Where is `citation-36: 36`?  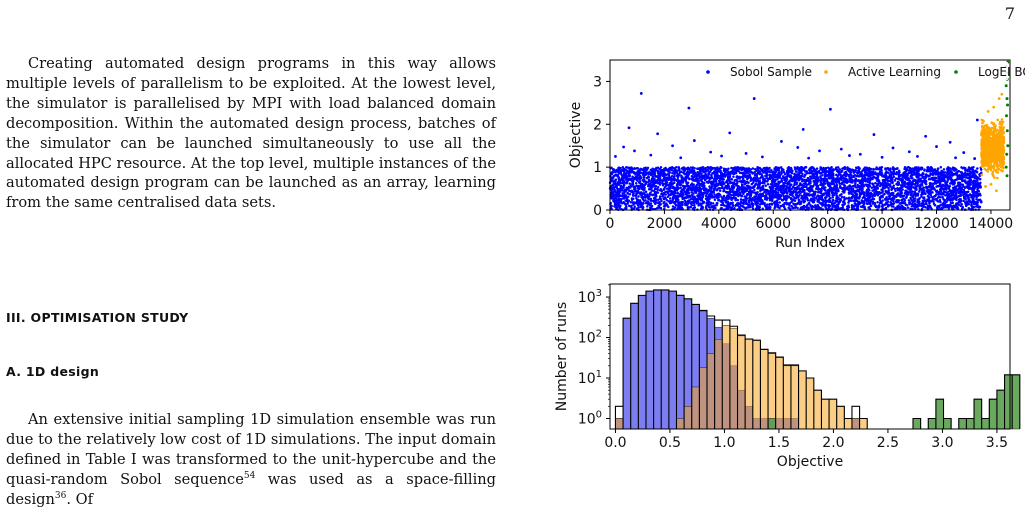 citation-36: 36 is located at coordinates (60, 495).